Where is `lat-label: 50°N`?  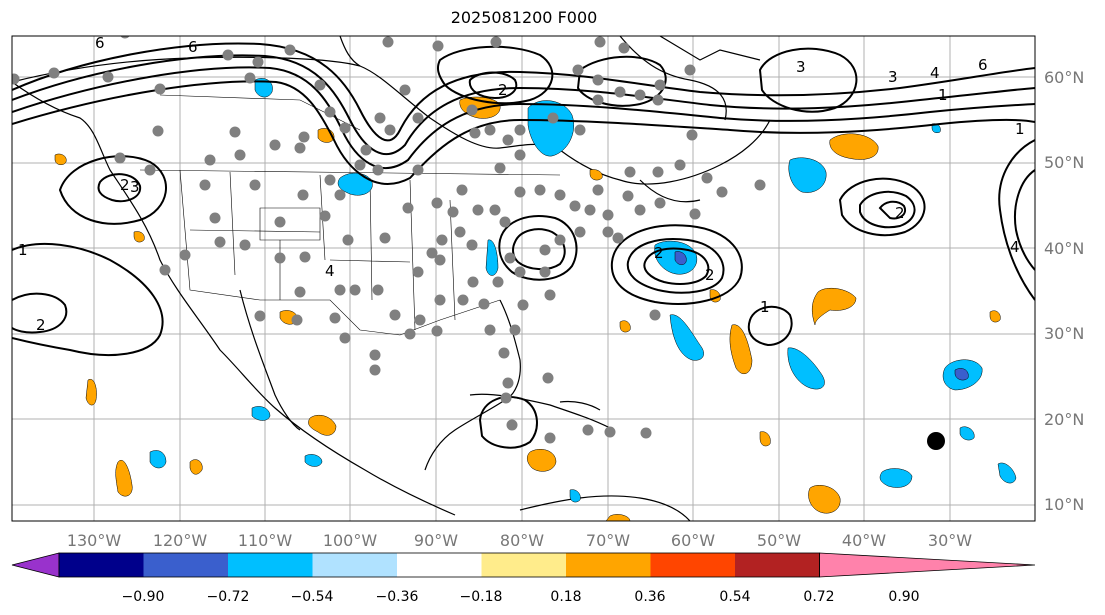
lat-label: 50°N is located at coordinates (1064, 162).